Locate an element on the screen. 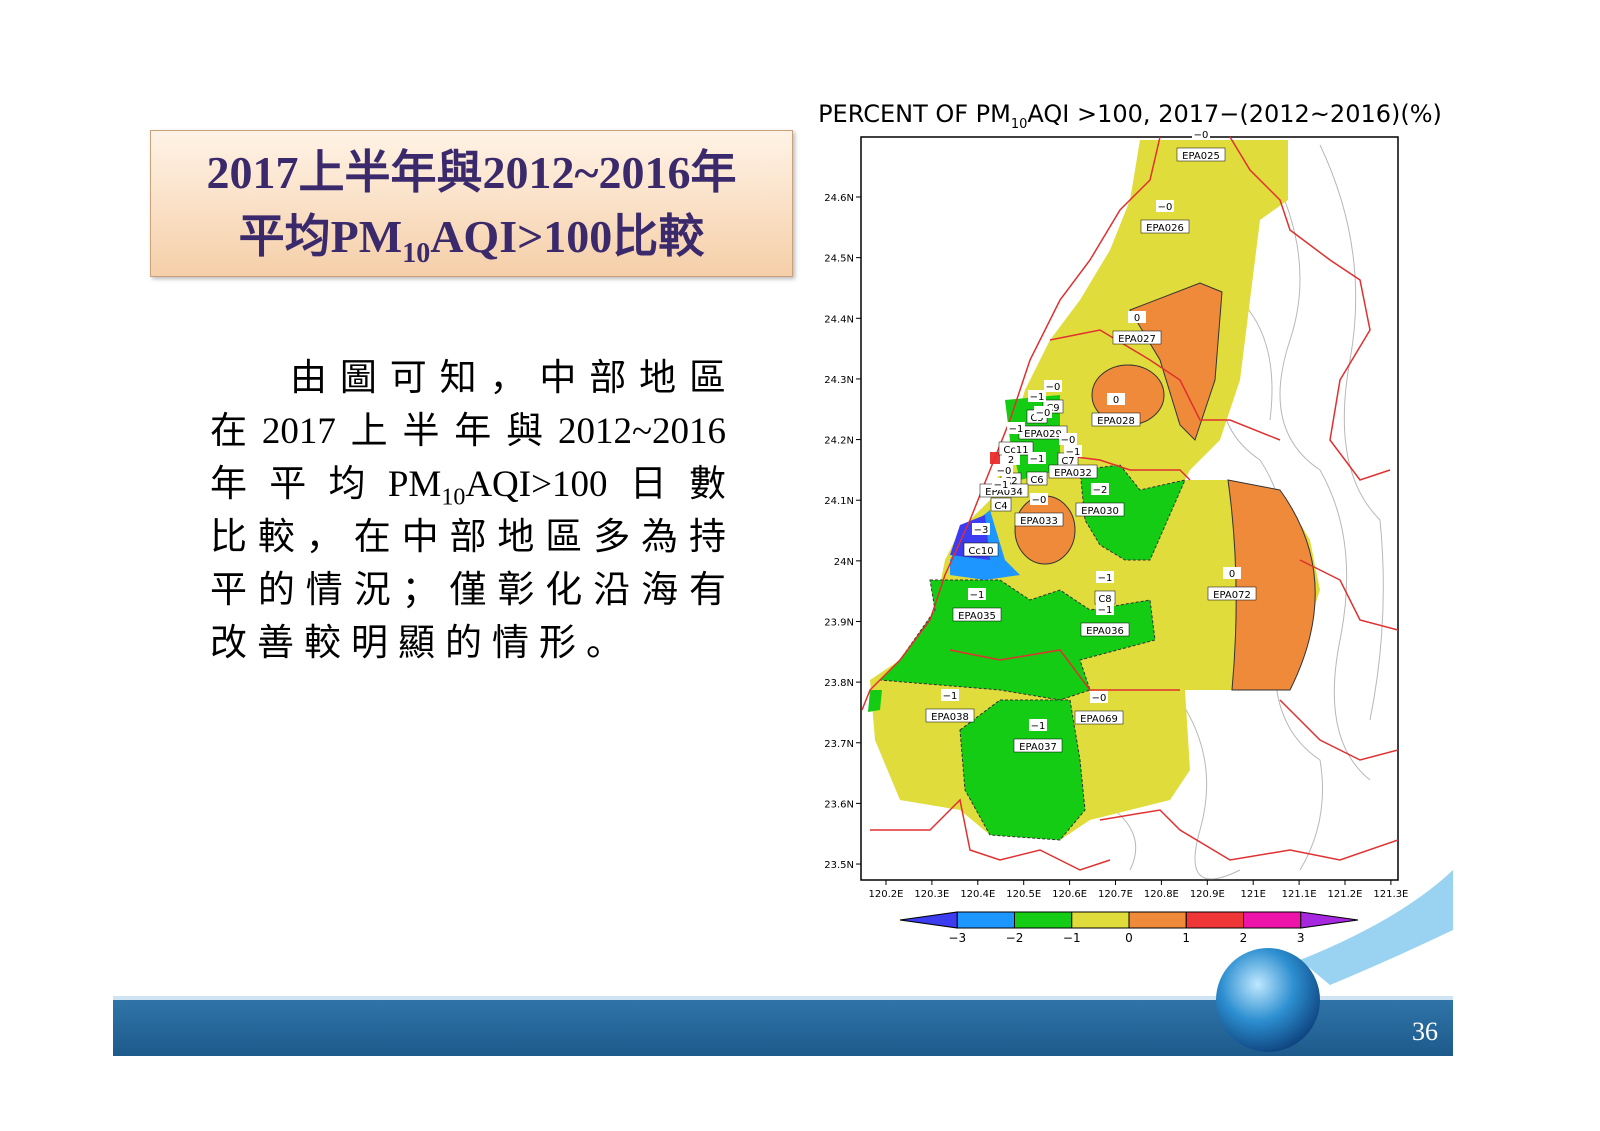 This screenshot has width=1600, height=1131. station-name: Cc11 is located at coordinates (1015, 450).